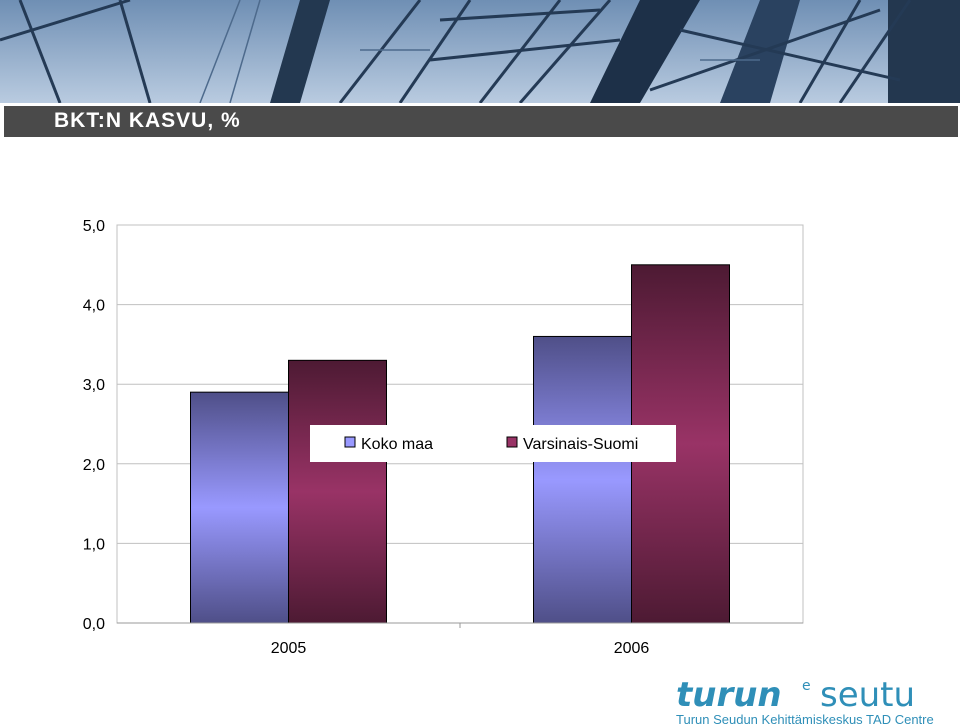 Image resolution: width=960 pixels, height=727 pixels. Describe the element at coordinates (806, 686) in the screenshot. I see `logo-wordmark-sup: e` at that location.